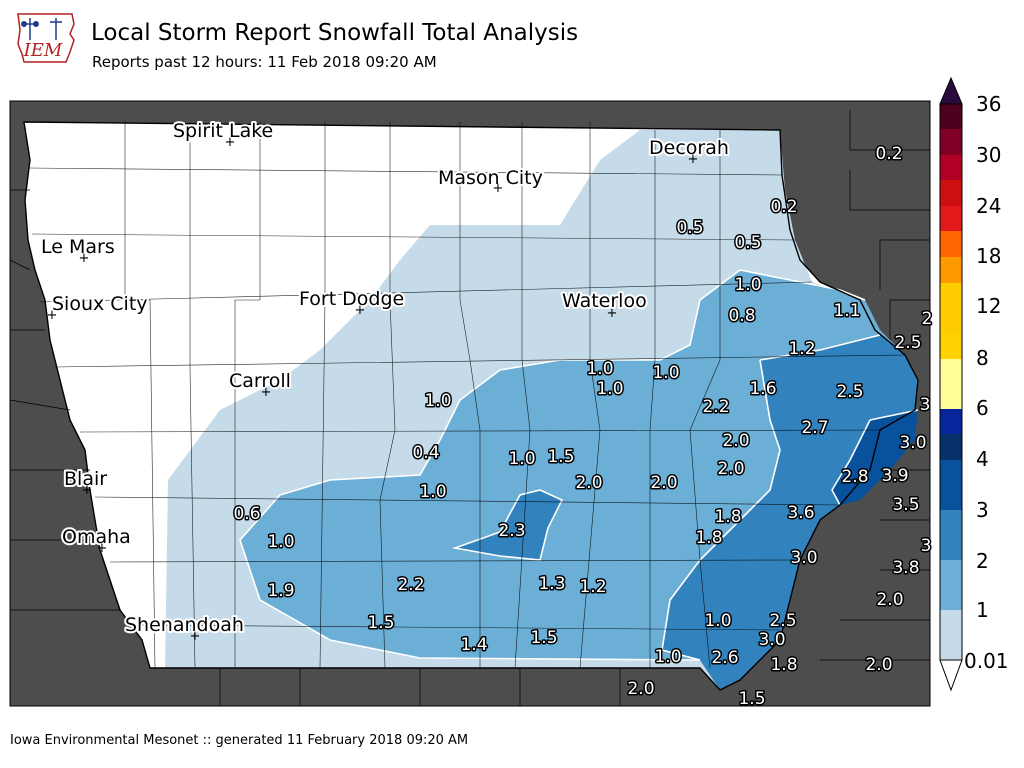 Image resolution: width=1024 pixels, height=768 pixels. What do you see at coordinates (951, 346) in the screenshot?
I see `colorbar-segment-a` at bounding box center [951, 346].